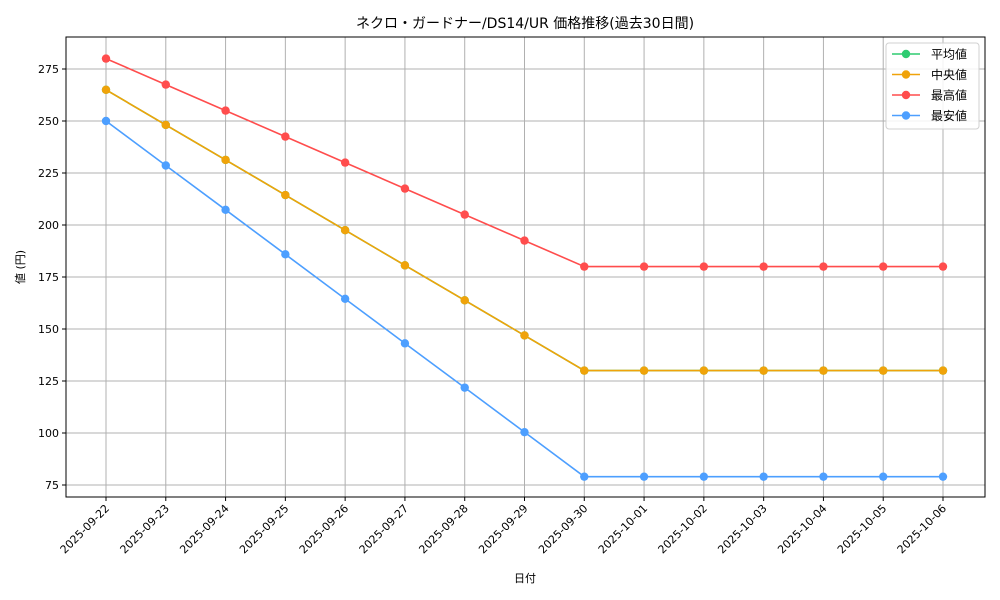  I want to click on chart-title: ネクロ・ガードナー/DS14/UR 価格推移(過去30日間), so click(525, 24).